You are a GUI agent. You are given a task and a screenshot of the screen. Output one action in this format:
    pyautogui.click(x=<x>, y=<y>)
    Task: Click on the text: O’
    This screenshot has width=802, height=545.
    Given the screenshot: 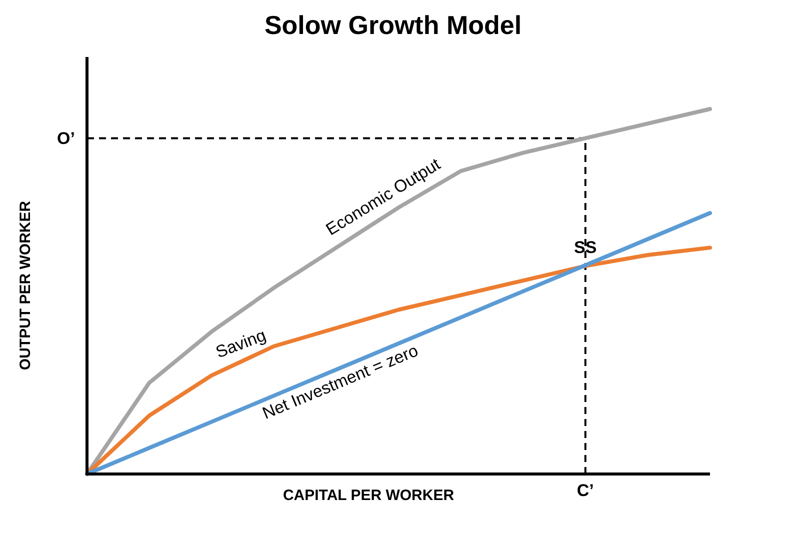 What is the action you would take?
    pyautogui.click(x=66, y=138)
    